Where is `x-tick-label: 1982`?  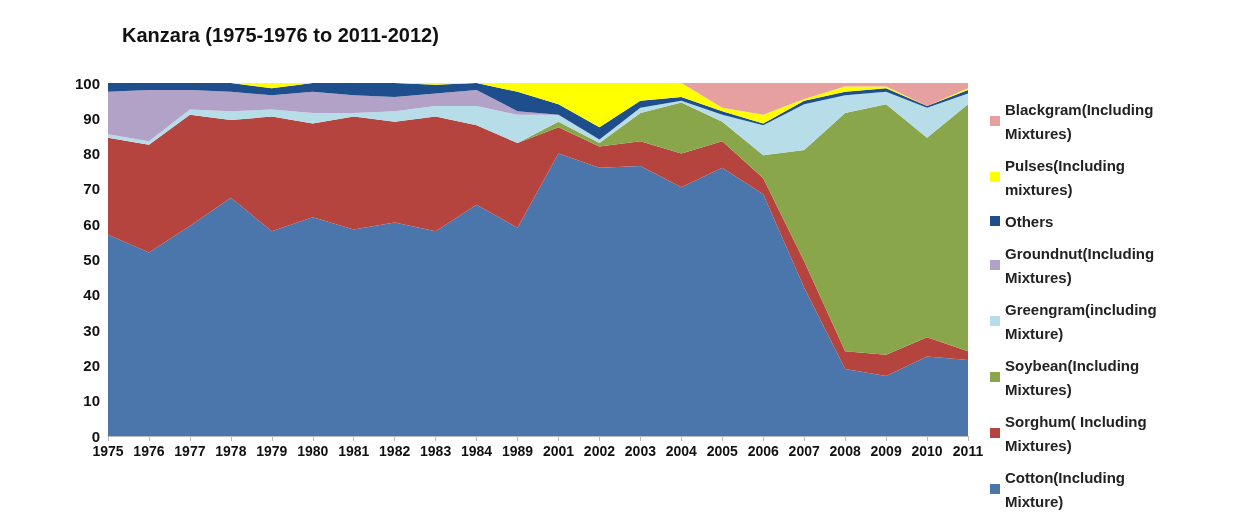
x-tick-label: 1982 is located at coordinates (395, 451).